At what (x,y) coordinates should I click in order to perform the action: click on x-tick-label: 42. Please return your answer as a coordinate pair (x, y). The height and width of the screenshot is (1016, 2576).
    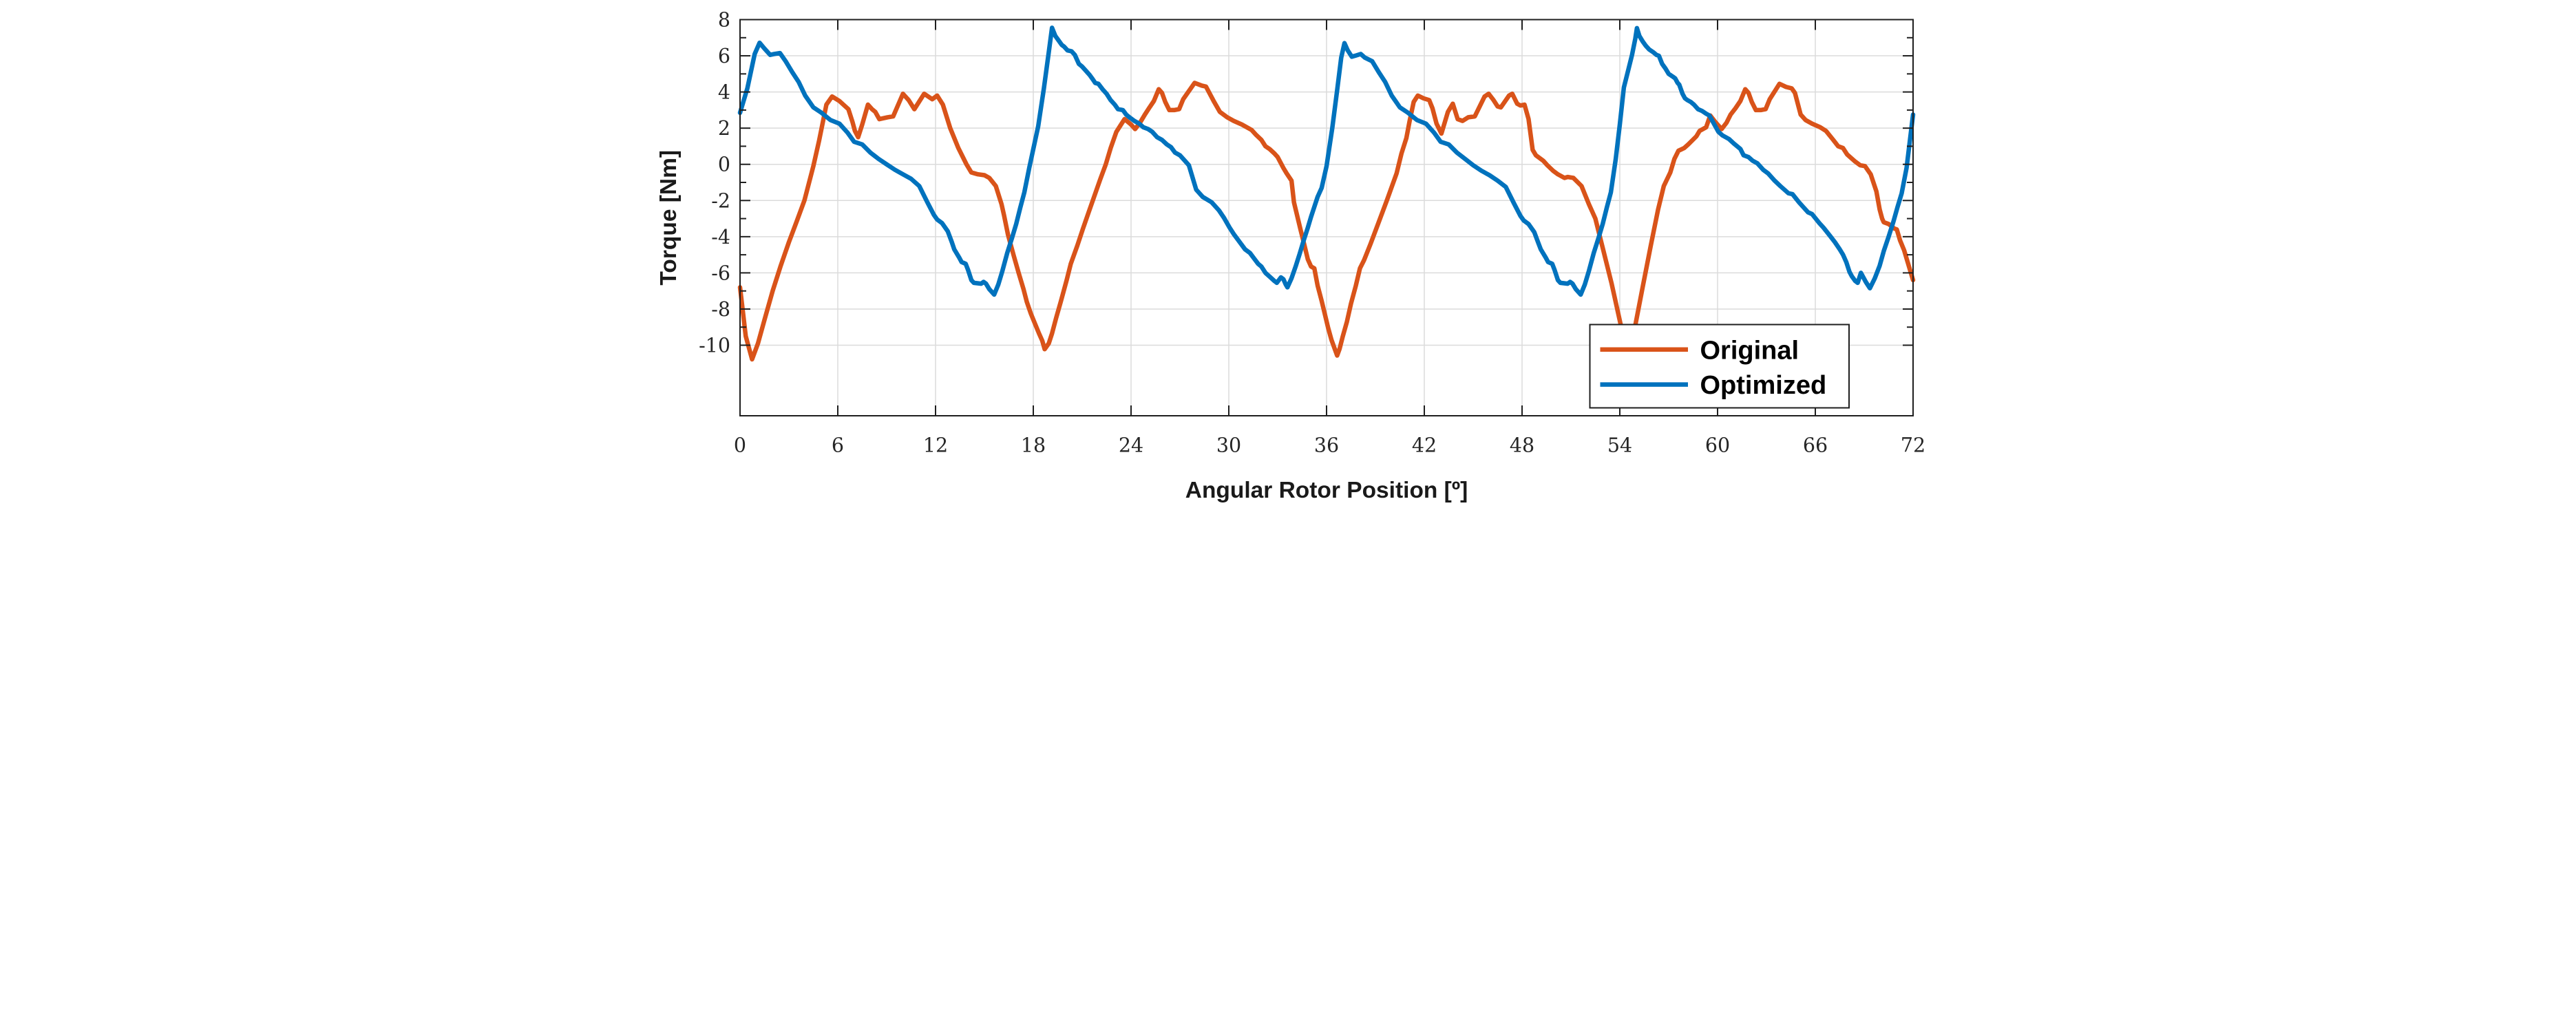
    Looking at the image, I should click on (1423, 445).